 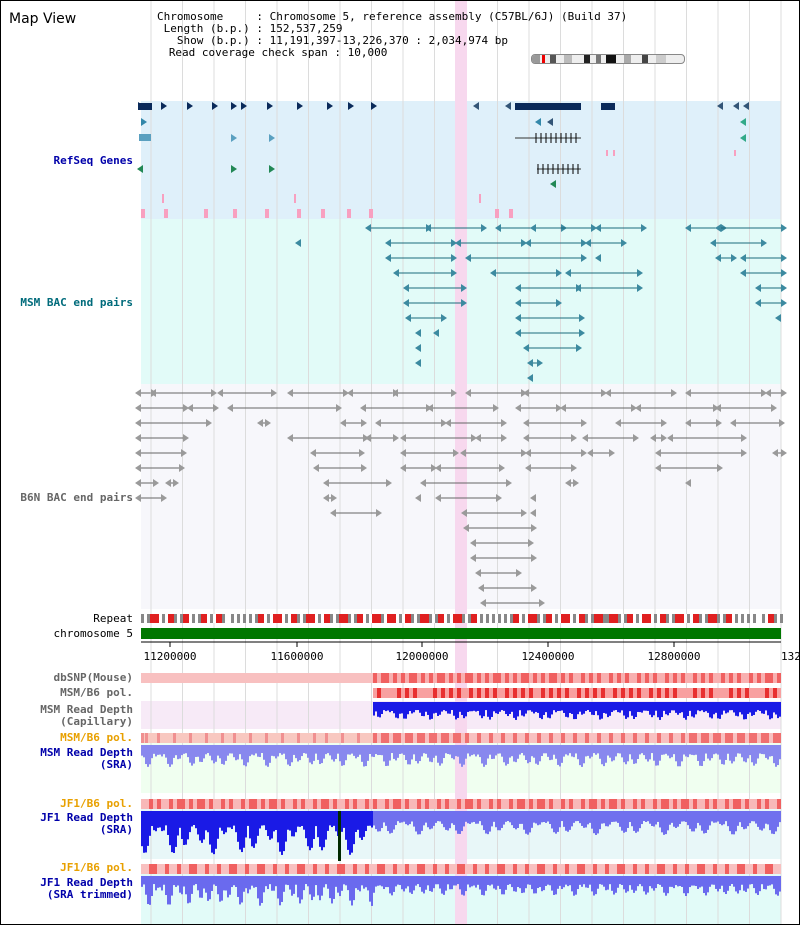 I want to click on track-label-refseq: RefSeq Genes, so click(x=93, y=160).